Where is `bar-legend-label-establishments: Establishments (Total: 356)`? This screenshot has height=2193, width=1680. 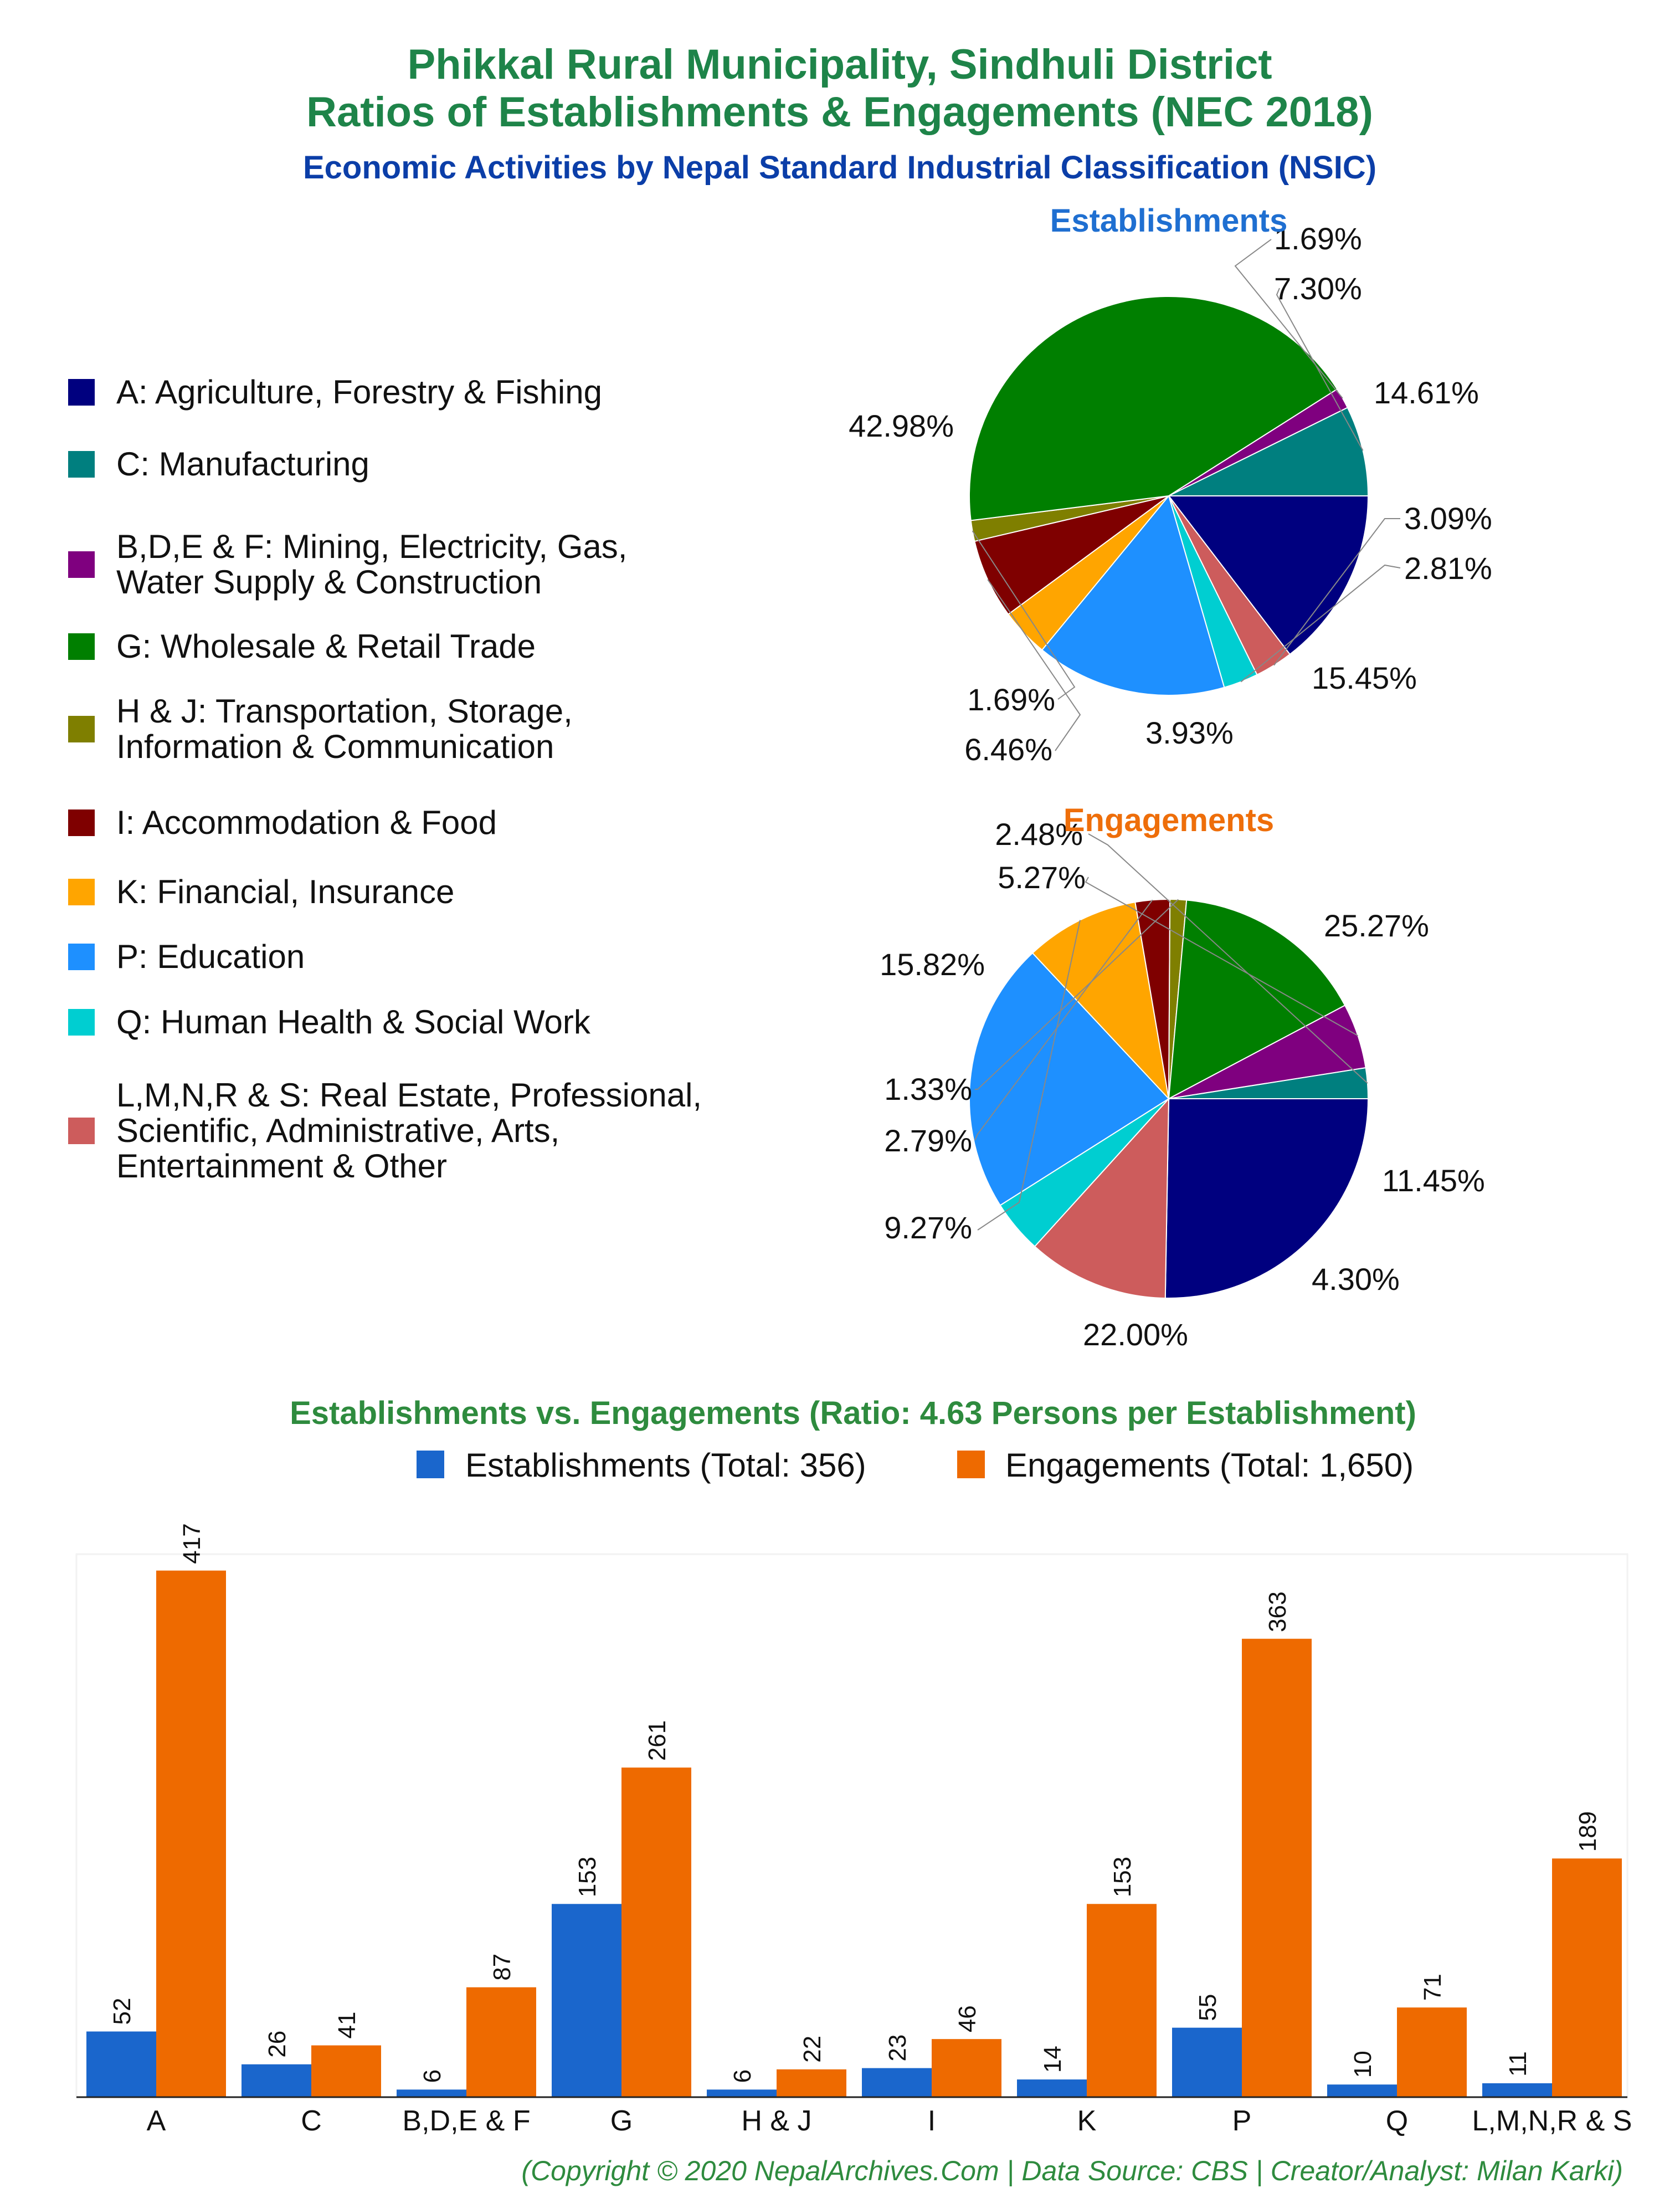 bar-legend-label-establishments: Establishments (Total: 356) is located at coordinates (665, 1465).